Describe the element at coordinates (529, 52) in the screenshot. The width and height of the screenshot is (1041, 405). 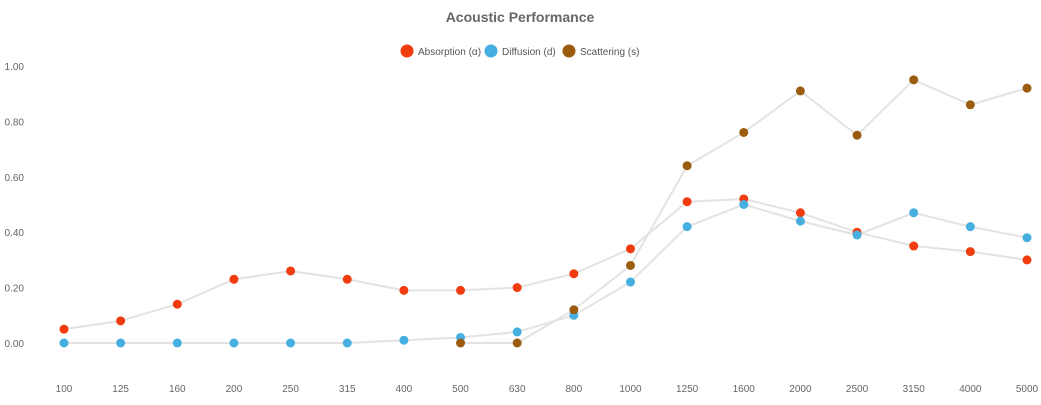
I see `legend-label: Diffusion (d)` at that location.